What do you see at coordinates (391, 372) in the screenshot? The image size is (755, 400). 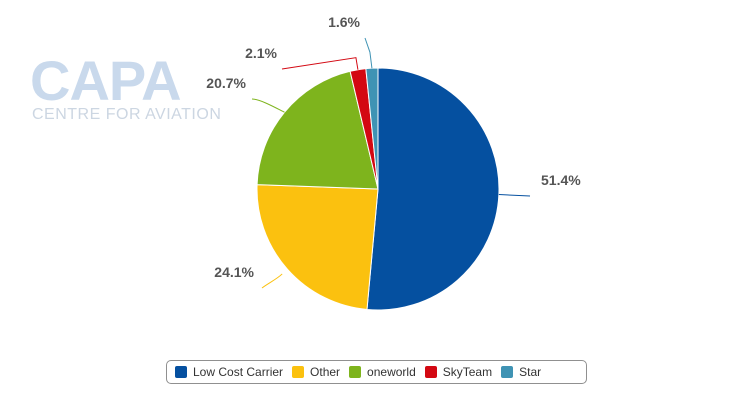 I see `legend-label: oneworld` at bounding box center [391, 372].